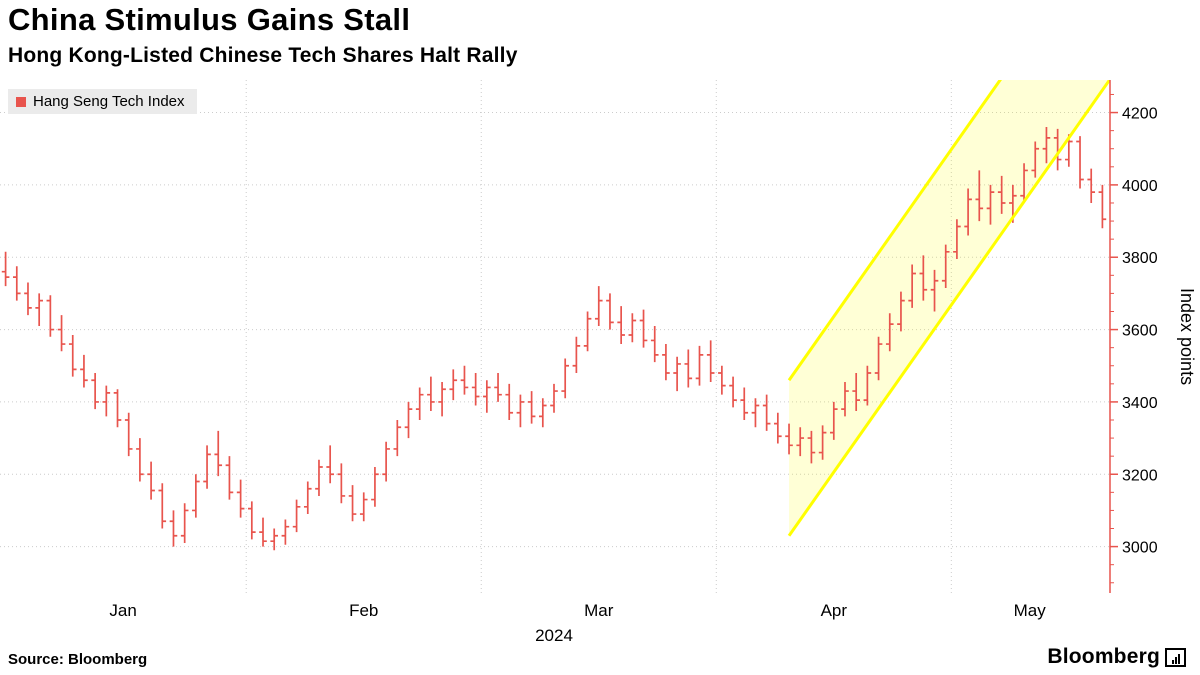  Describe the element at coordinates (1116, 657) in the screenshot. I see `bloomberg-logo: Bloomberg` at that location.